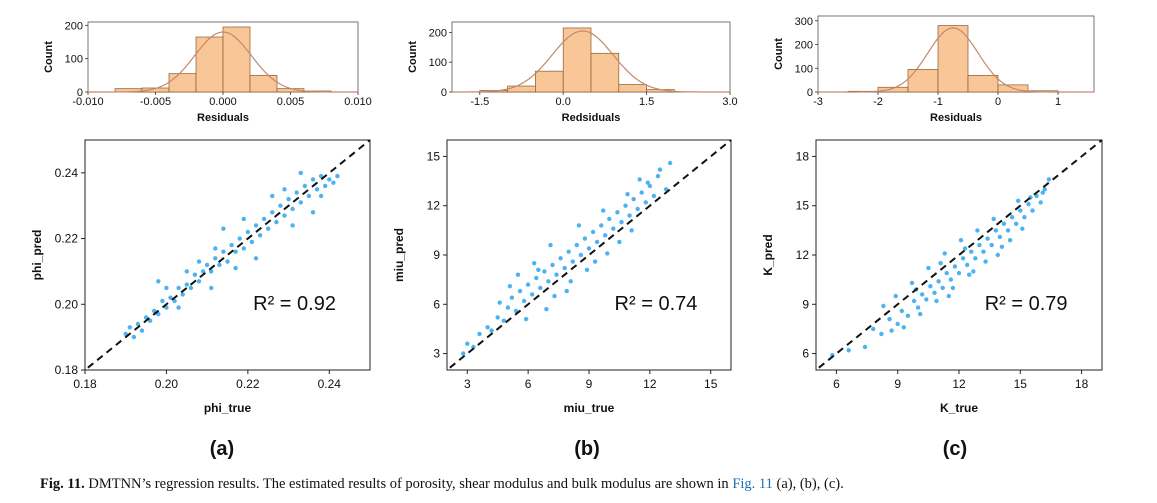 The image size is (1157, 503). I want to click on histogram-x-tick-label: -3, so click(818, 102).